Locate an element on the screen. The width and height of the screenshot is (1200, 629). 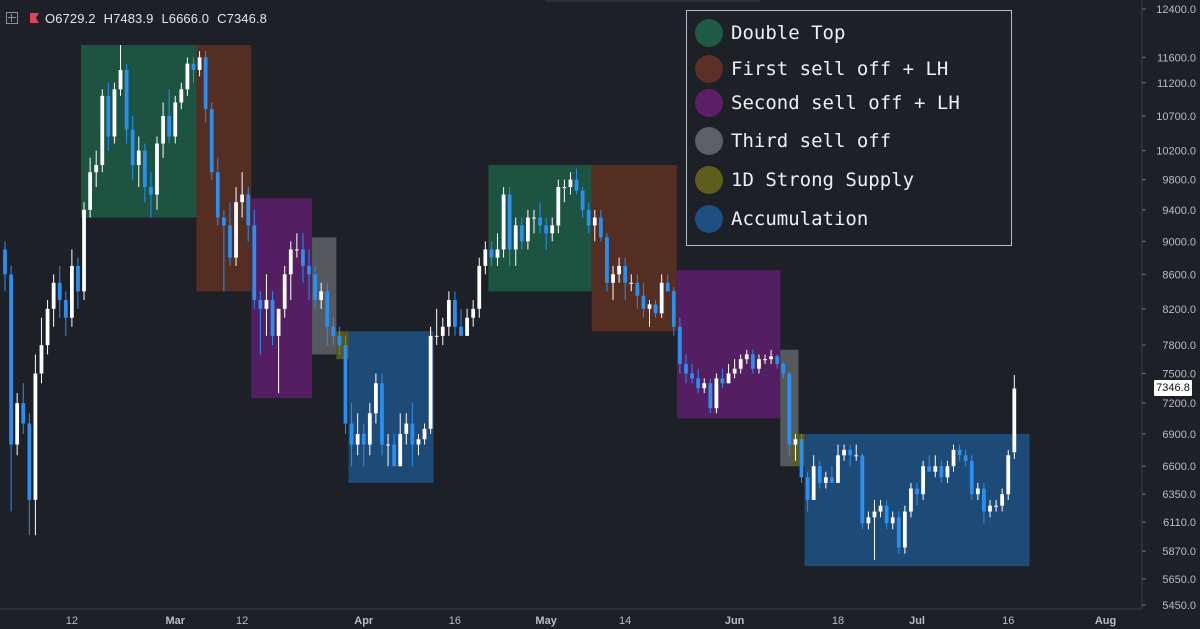
legend-label: 1D Strong Supply is located at coordinates (823, 180).